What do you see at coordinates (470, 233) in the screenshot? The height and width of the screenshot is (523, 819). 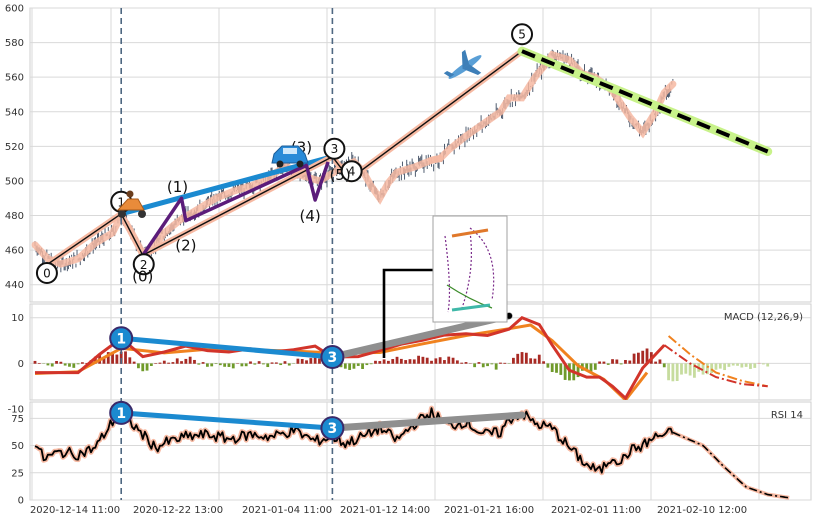 I see `inset-graphic` at bounding box center [470, 233].